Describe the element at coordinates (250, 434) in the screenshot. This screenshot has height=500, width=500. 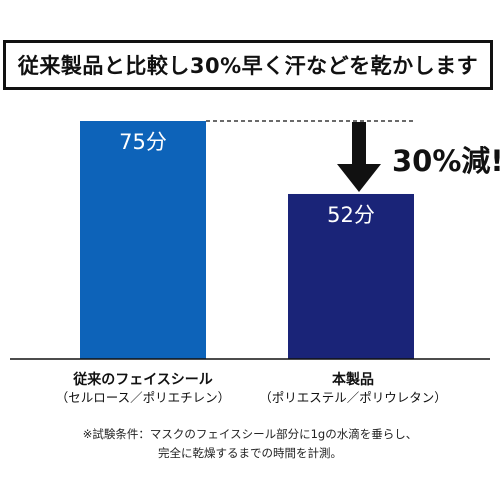
I see `footnote-line-1: ※試験条件：マスクのフェイスシール部分に1gの水滴を垂らし、` at that location.